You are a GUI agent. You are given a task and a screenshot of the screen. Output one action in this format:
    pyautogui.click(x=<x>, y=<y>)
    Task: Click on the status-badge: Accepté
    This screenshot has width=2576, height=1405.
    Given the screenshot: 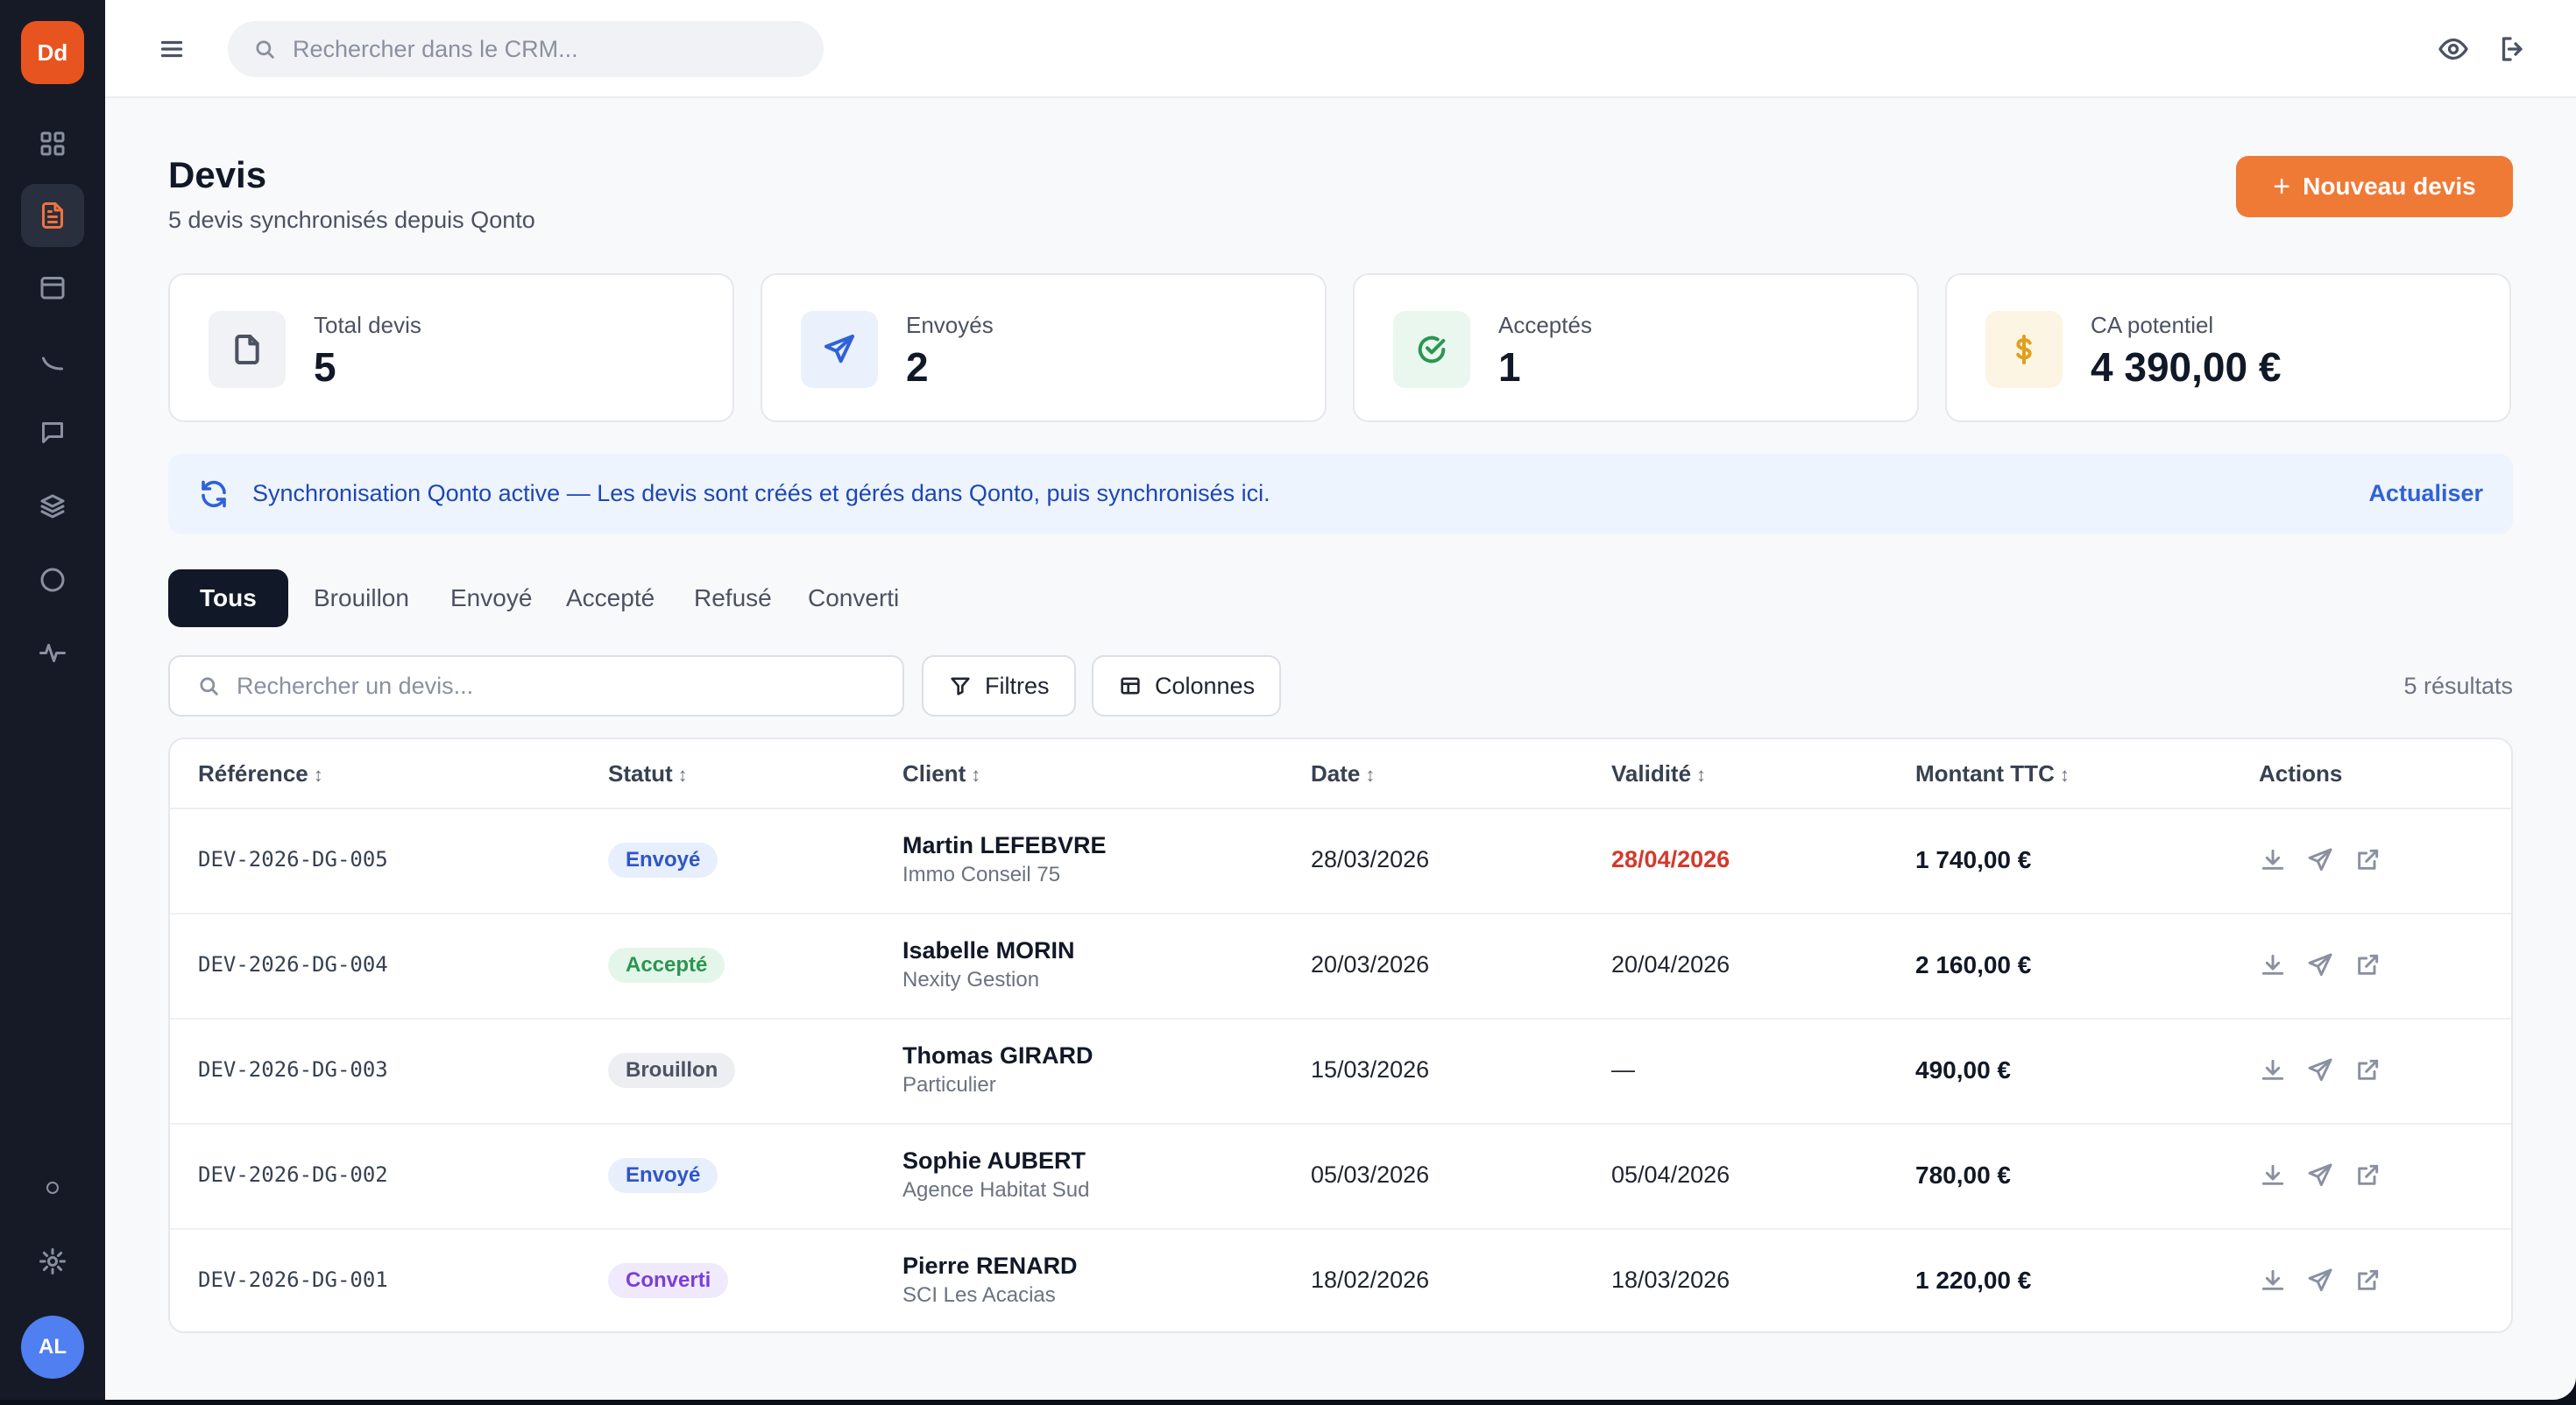 What is the action you would take?
    pyautogui.click(x=666, y=965)
    